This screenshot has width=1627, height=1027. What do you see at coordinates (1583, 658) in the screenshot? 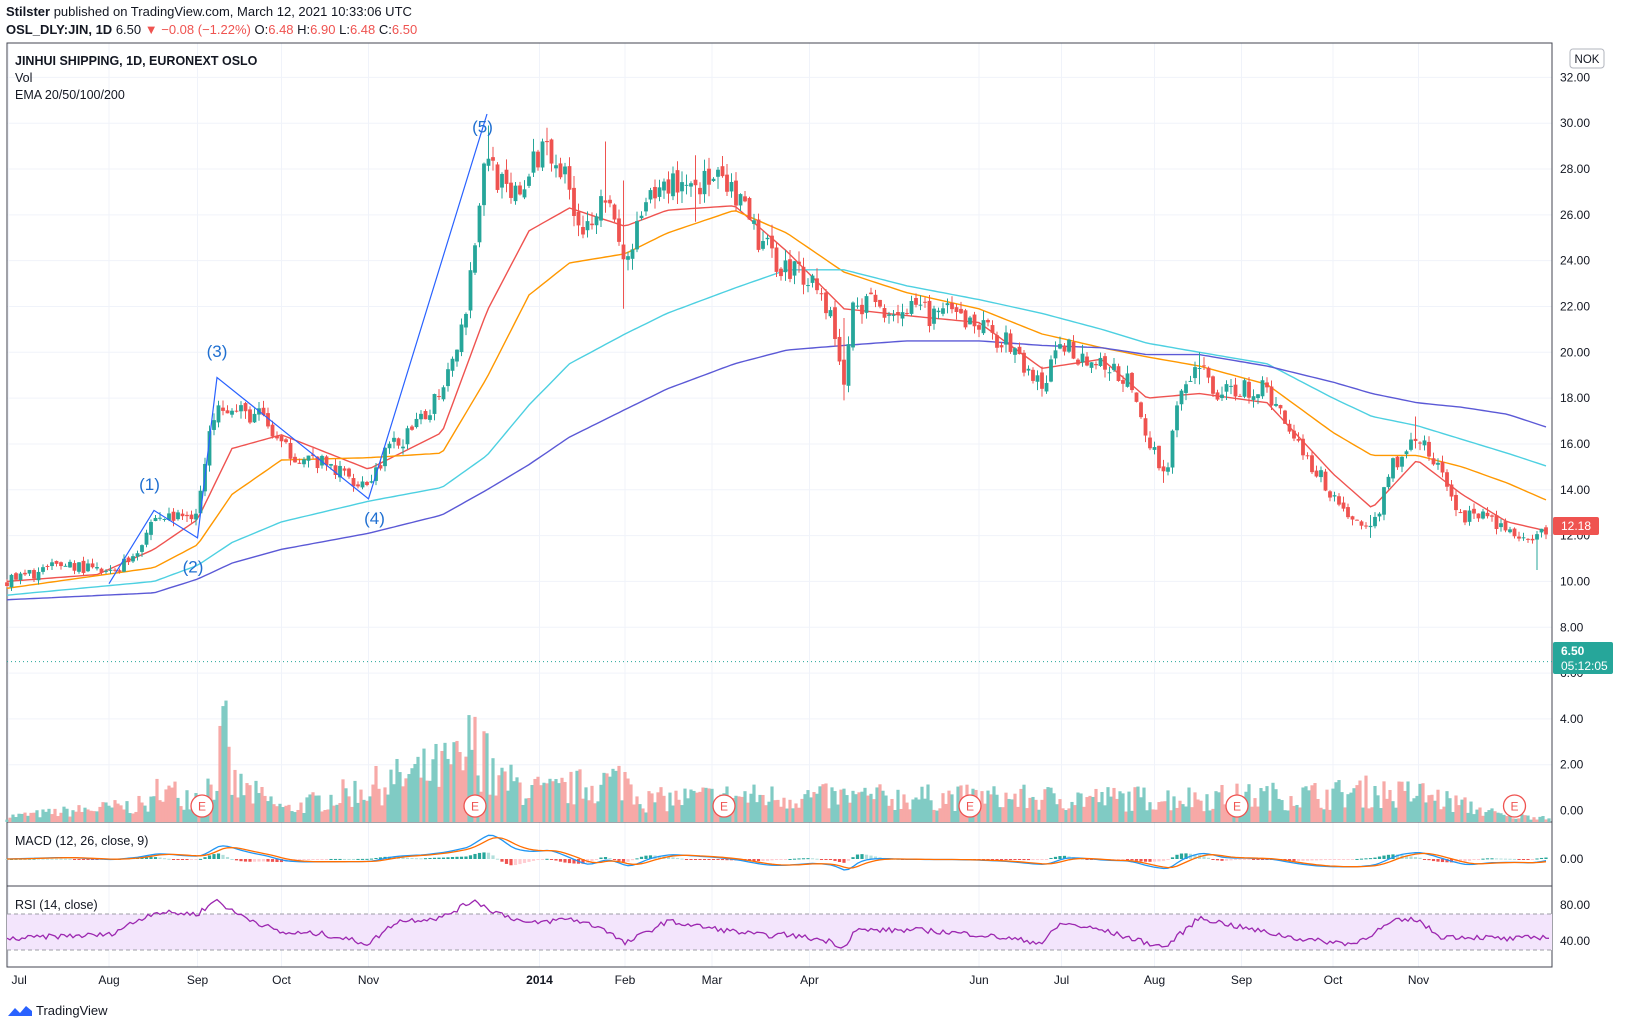
I see `last-price-label: 6.50 05:12:05` at bounding box center [1583, 658].